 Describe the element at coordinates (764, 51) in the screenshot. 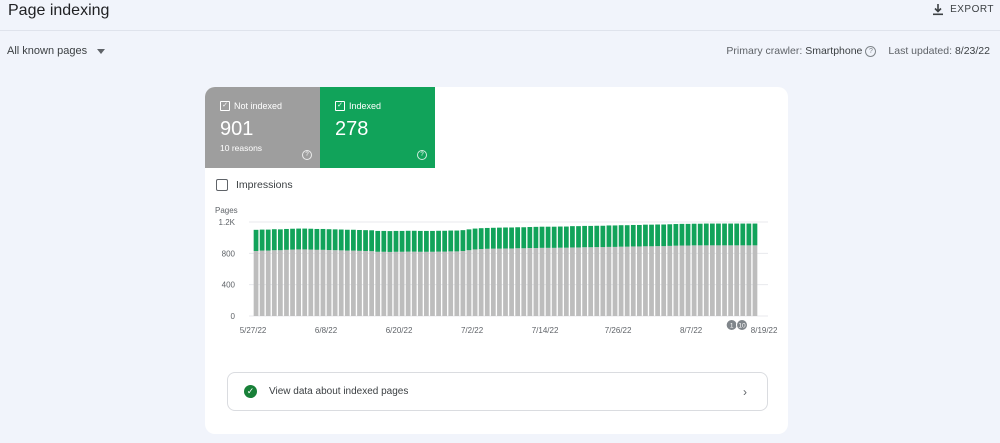

I see `crawler-label: Primary crawler:` at that location.